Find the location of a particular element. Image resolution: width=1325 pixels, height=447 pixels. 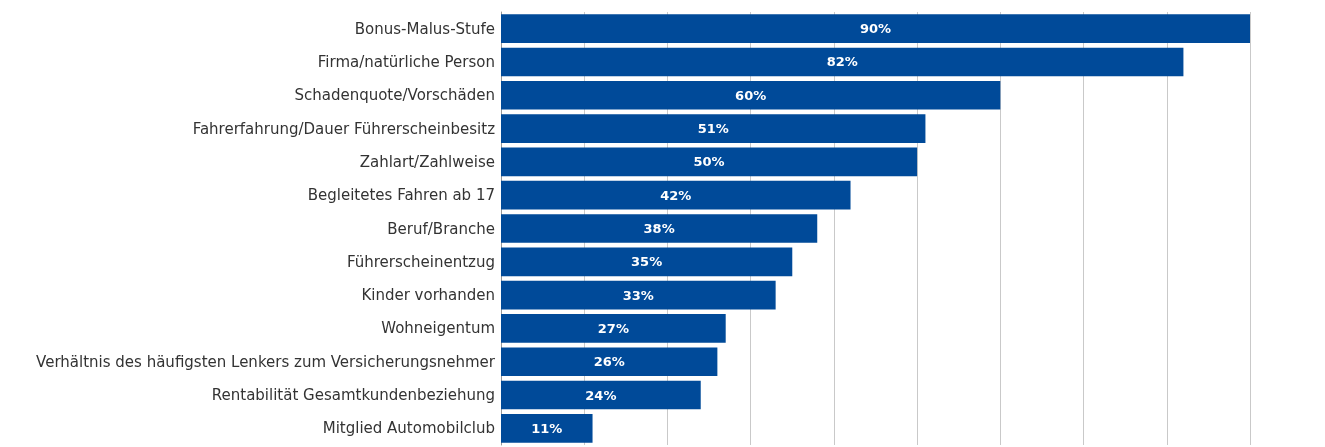

data-label: 24% is located at coordinates (601, 395).